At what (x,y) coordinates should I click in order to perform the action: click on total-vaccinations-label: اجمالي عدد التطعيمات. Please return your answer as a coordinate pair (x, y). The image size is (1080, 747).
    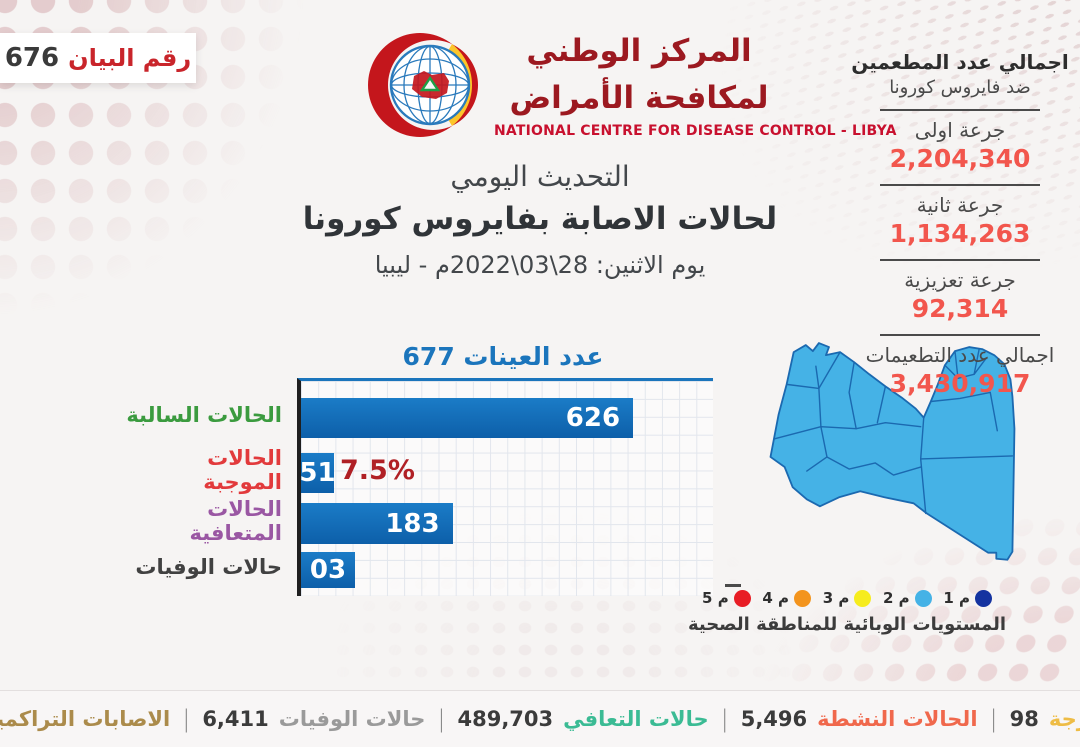
    Looking at the image, I should click on (960, 355).